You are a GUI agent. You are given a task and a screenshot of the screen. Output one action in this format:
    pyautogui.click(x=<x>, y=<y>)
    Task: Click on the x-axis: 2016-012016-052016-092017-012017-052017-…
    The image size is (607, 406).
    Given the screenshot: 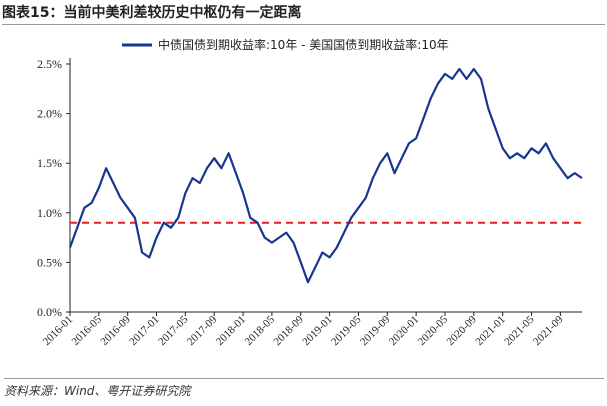 What is the action you would take?
    pyautogui.click(x=311, y=329)
    